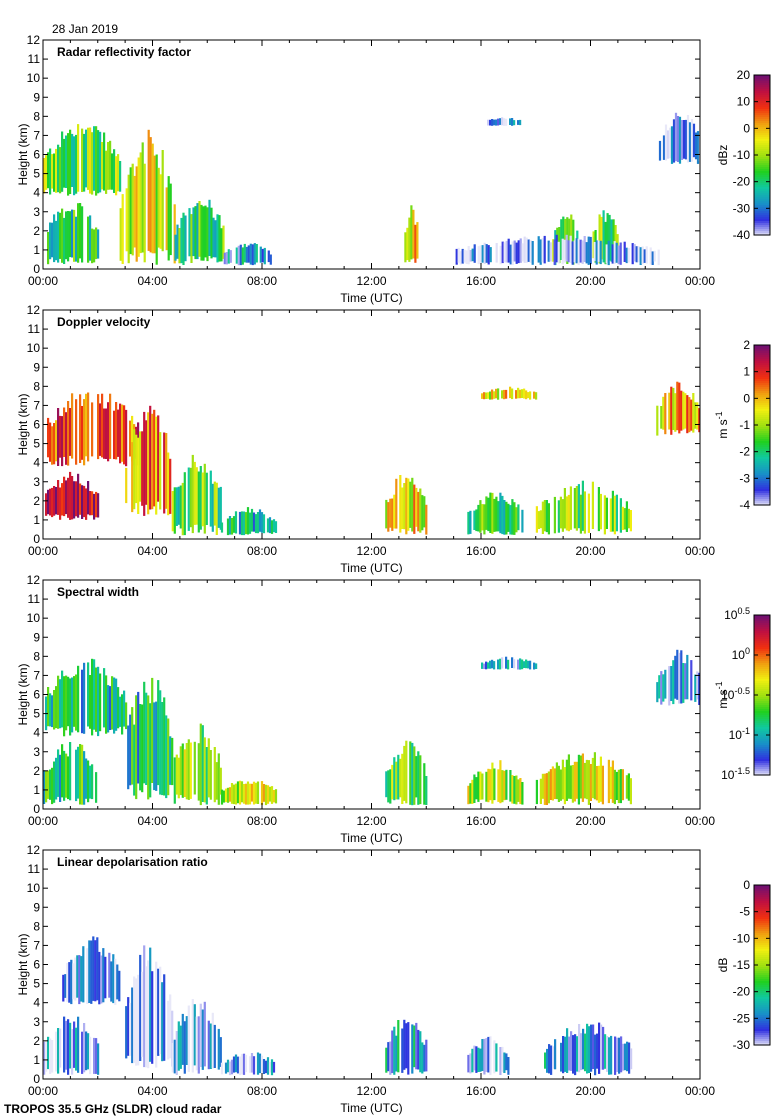  Describe the element at coordinates (735, 694) in the screenshot. I see `colorbar-tick-label: 10-0.5` at that location.